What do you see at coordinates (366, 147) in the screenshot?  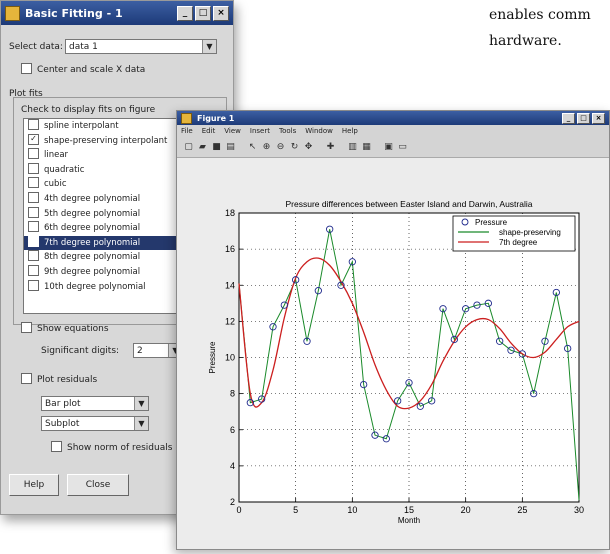 I see `legend-icon: ▦` at bounding box center [366, 147].